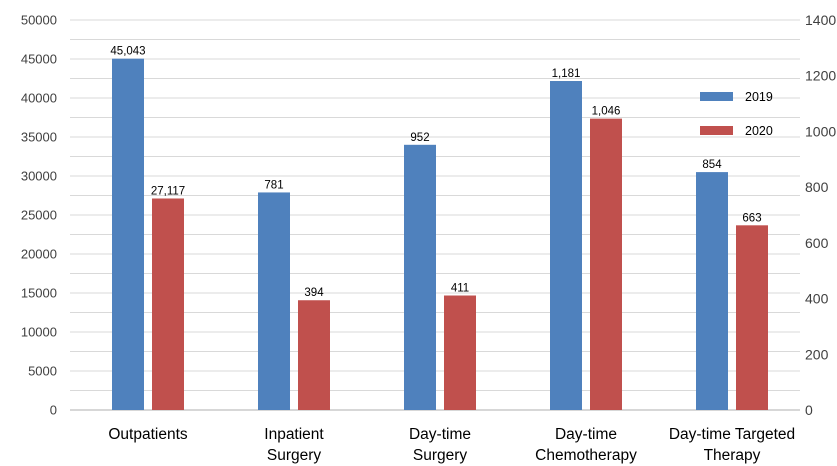 Image resolution: width=837 pixels, height=466 pixels. Describe the element at coordinates (127, 52) in the screenshot. I see `data-label-2019-outpatients: 45,043` at that location.